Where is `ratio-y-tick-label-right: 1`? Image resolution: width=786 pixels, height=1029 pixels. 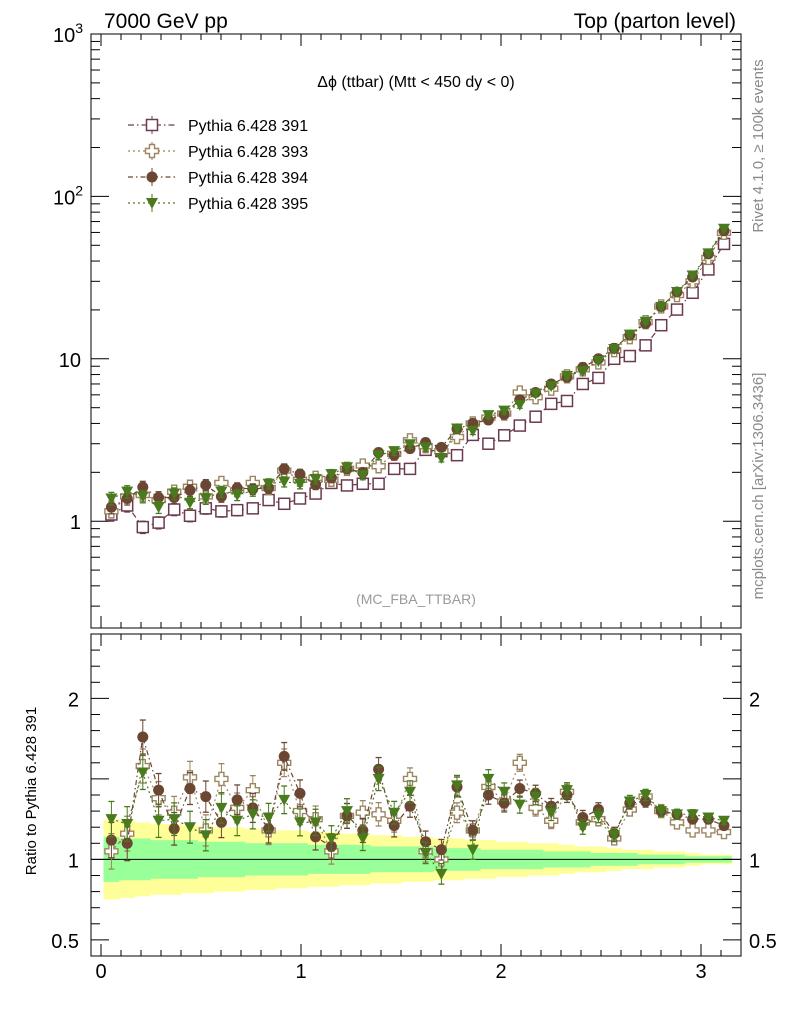 ratio-y-tick-label-right: 1 is located at coordinates (754, 861).